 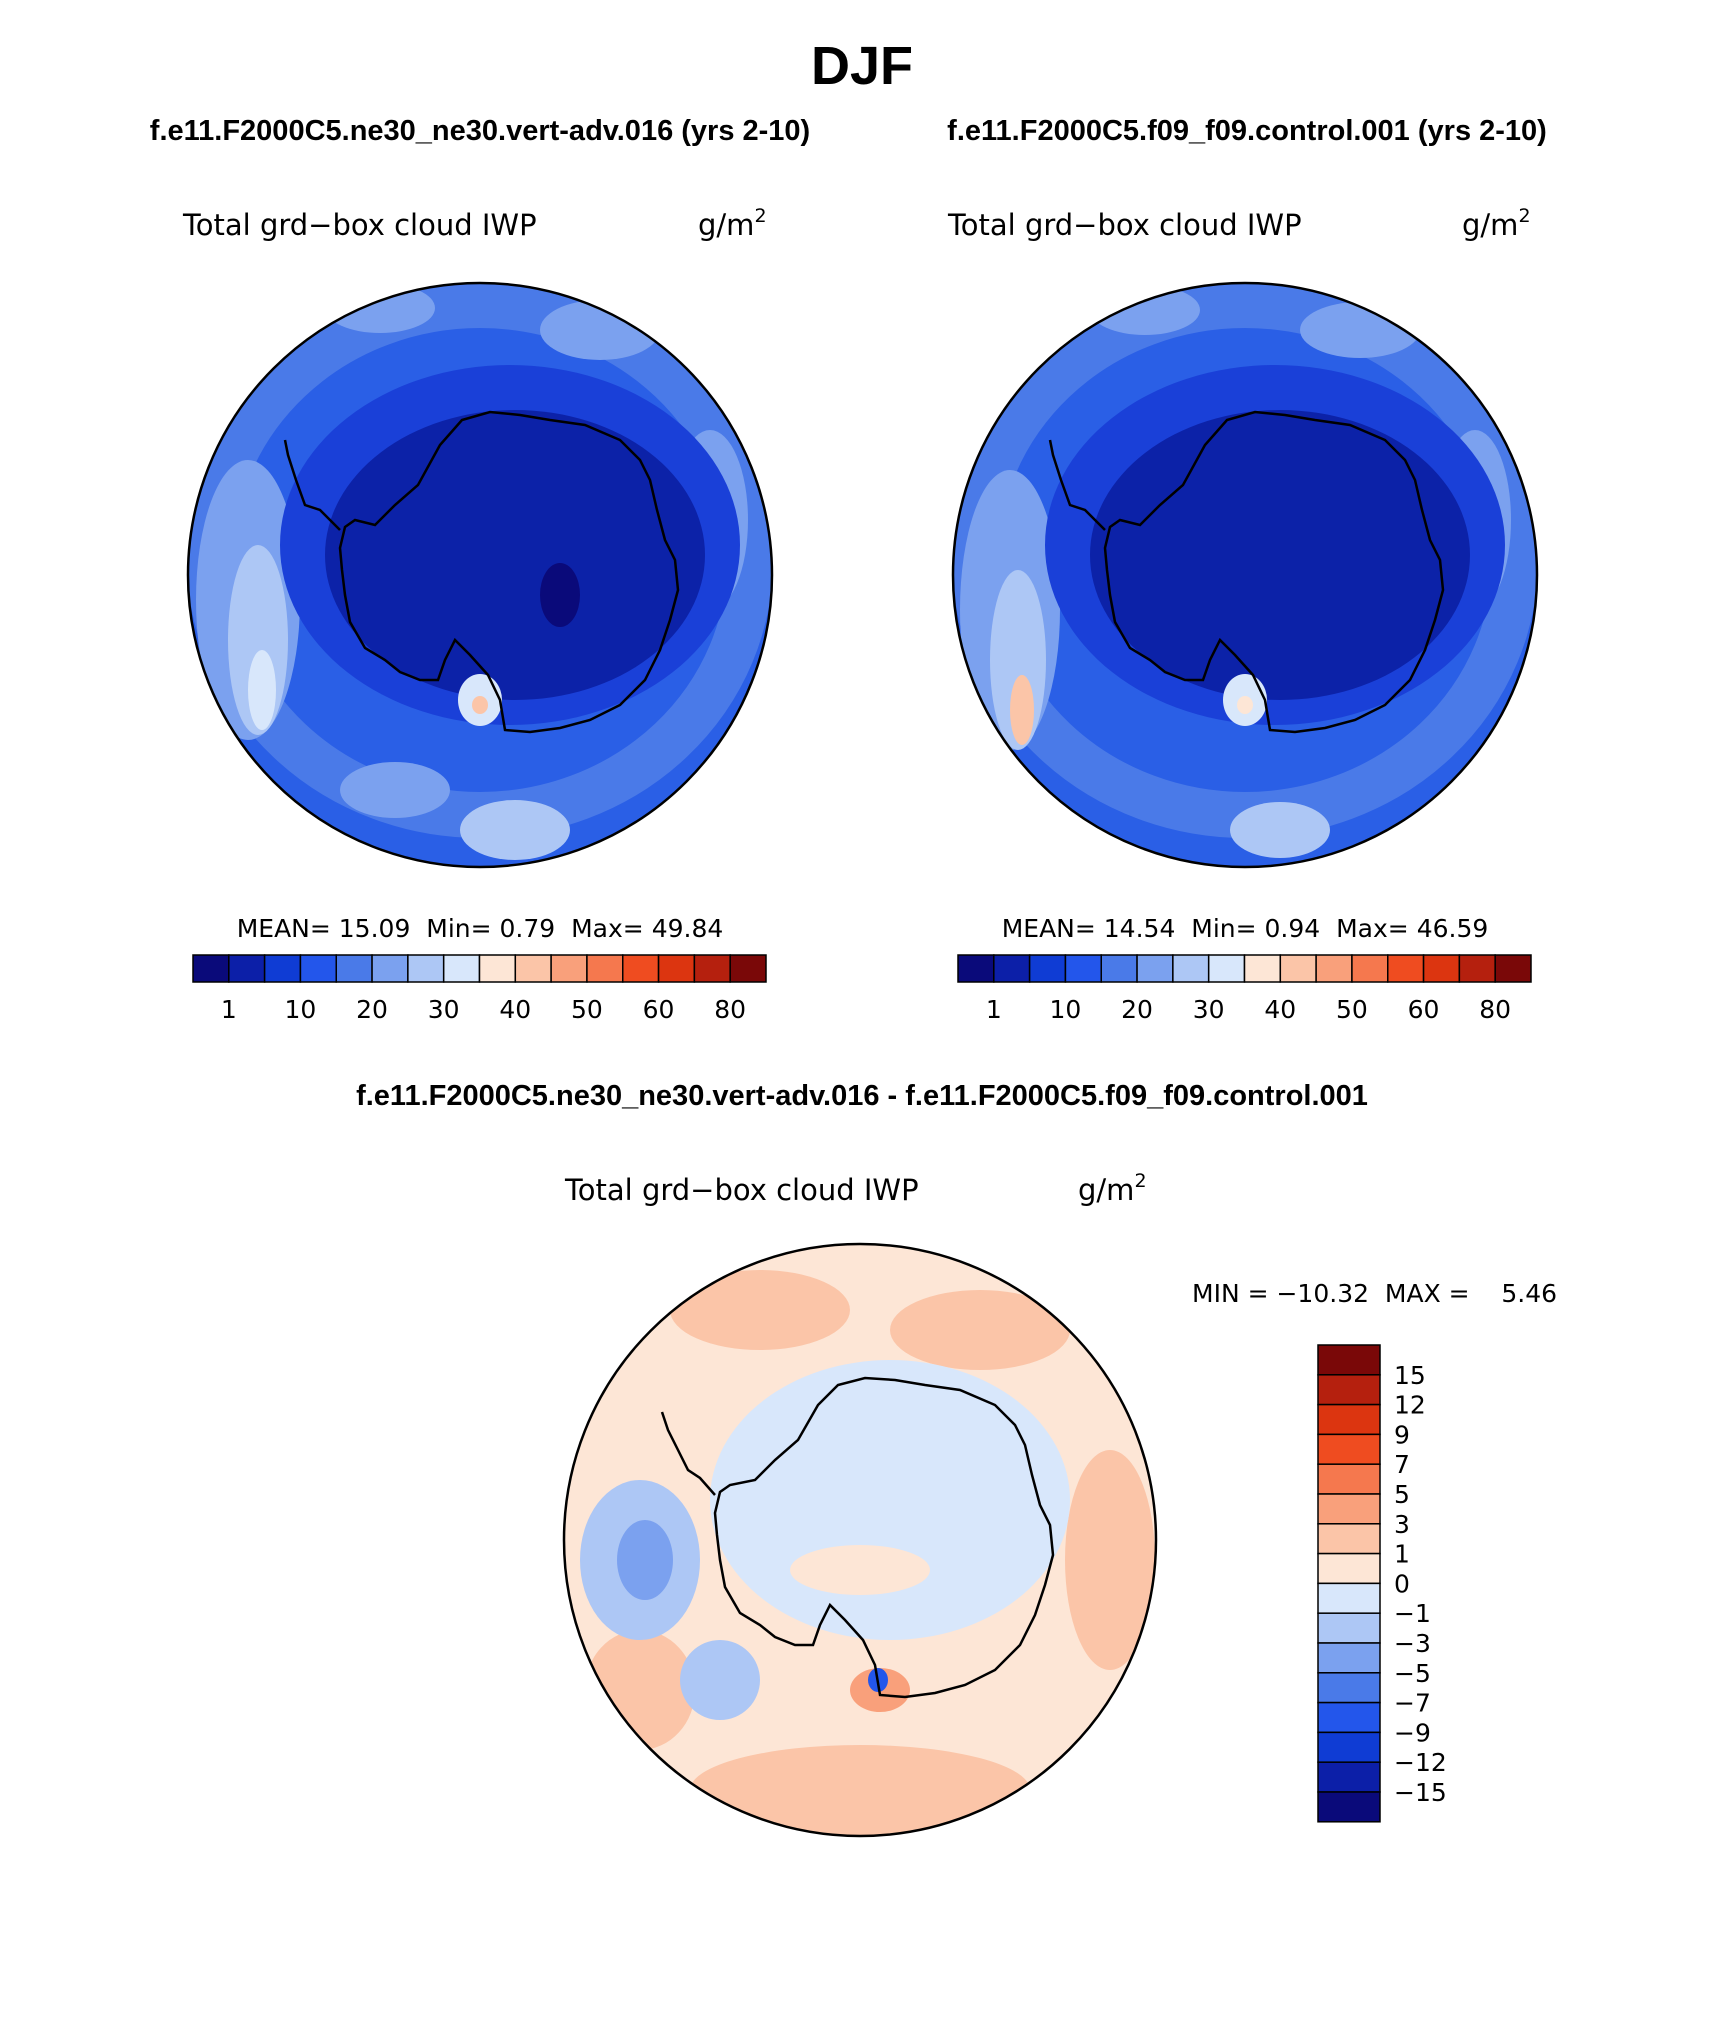 I want to click on panel2-units: g/m2, so click(x=1496, y=223).